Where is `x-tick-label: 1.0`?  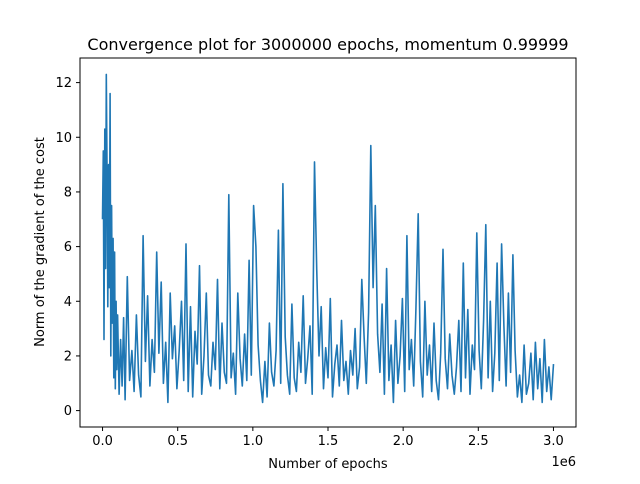 x-tick-label: 1.0 is located at coordinates (253, 441).